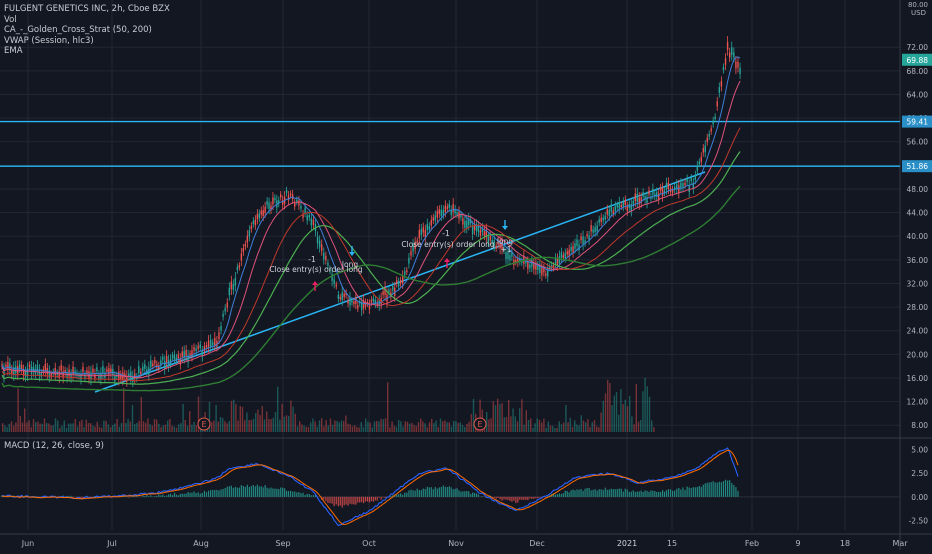 The width and height of the screenshot is (932, 554). What do you see at coordinates (87, 30) in the screenshot?
I see `legend-strategy: CA_-_Golden_Cross_Strat (50, 200)` at bounding box center [87, 30].